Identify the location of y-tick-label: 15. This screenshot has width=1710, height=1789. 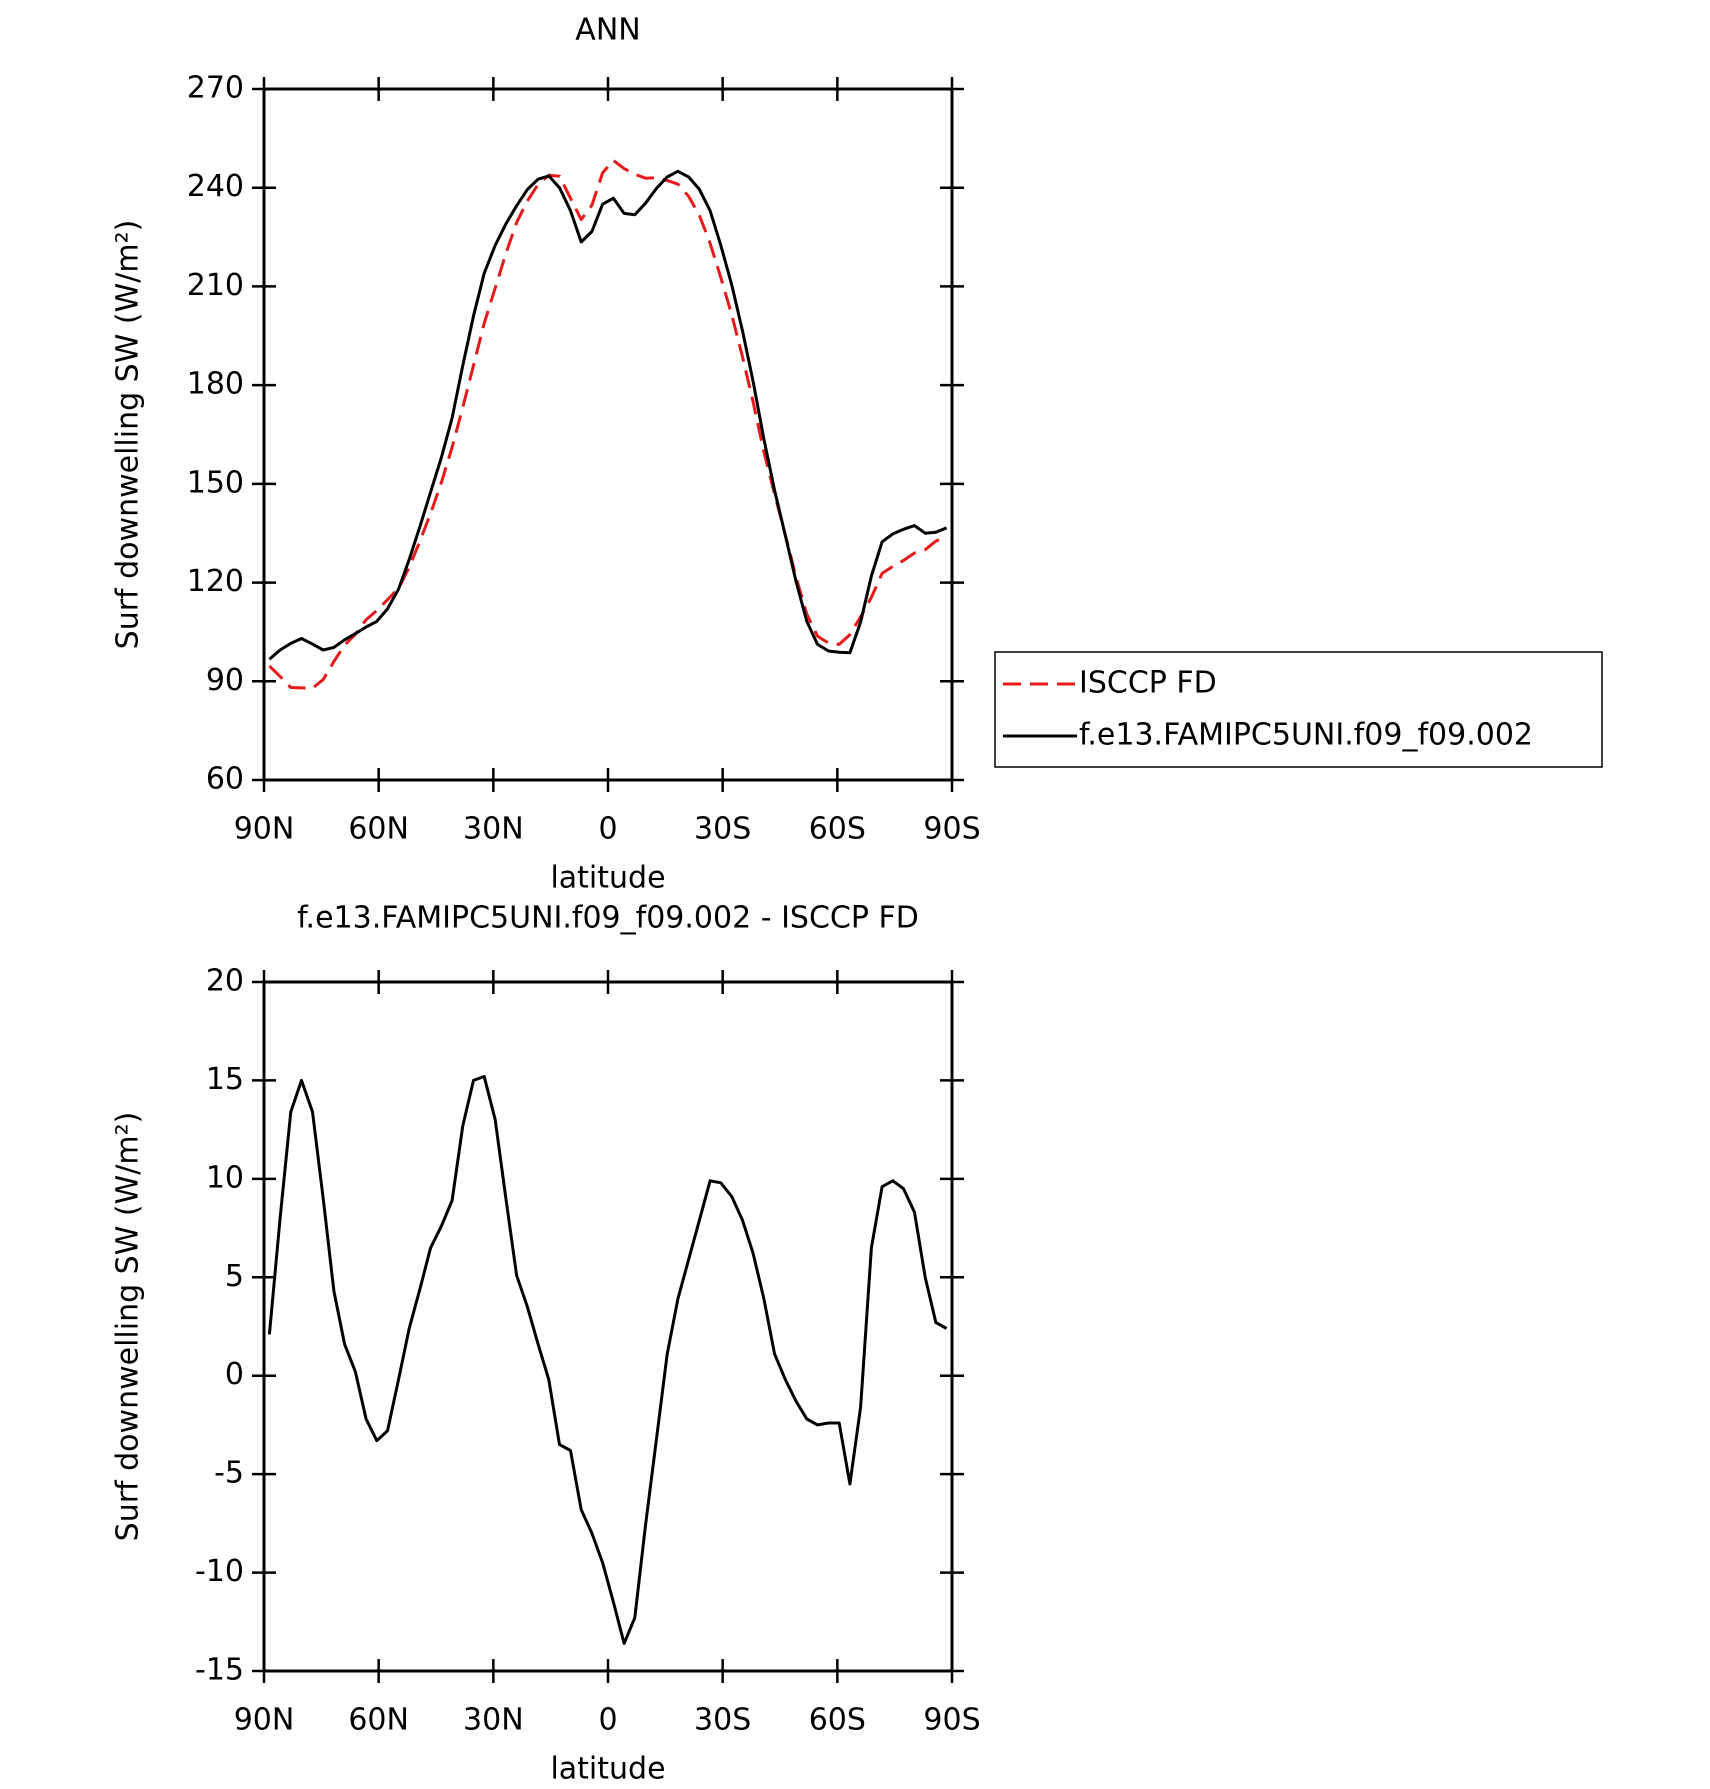
(225, 1079).